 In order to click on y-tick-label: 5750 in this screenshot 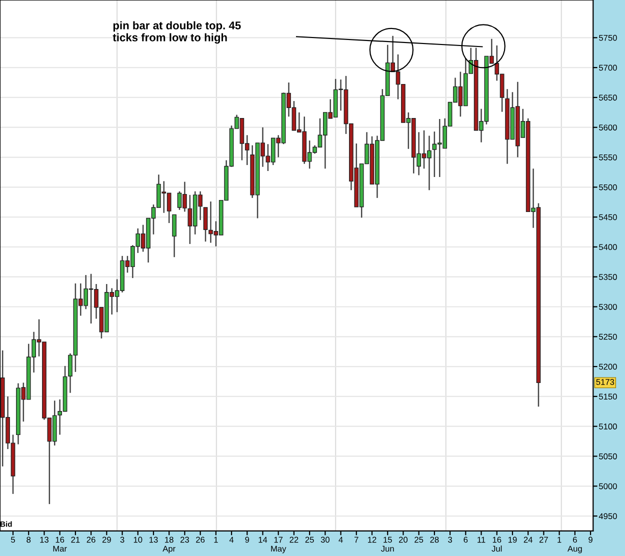, I will do `click(608, 37)`.